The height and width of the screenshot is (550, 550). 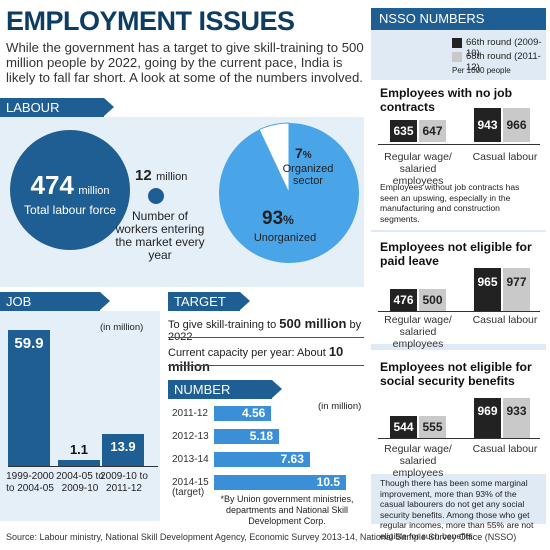 What do you see at coordinates (190, 413) in the screenshot?
I see `number-trained-year: 2011-12` at bounding box center [190, 413].